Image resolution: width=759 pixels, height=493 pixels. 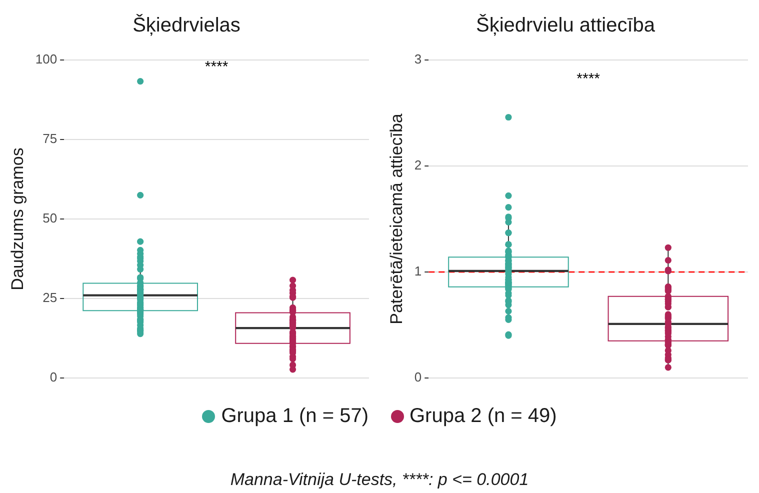 What do you see at coordinates (50, 138) in the screenshot?
I see `y-tick-label: 75` at bounding box center [50, 138].